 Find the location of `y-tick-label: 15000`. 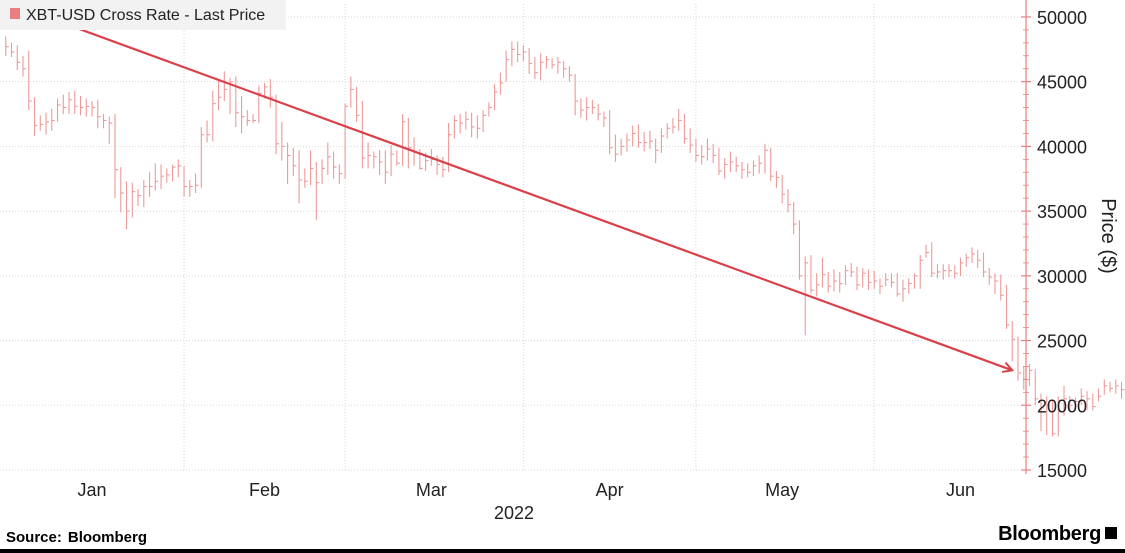

y-tick-label: 15000 is located at coordinates (1062, 471).